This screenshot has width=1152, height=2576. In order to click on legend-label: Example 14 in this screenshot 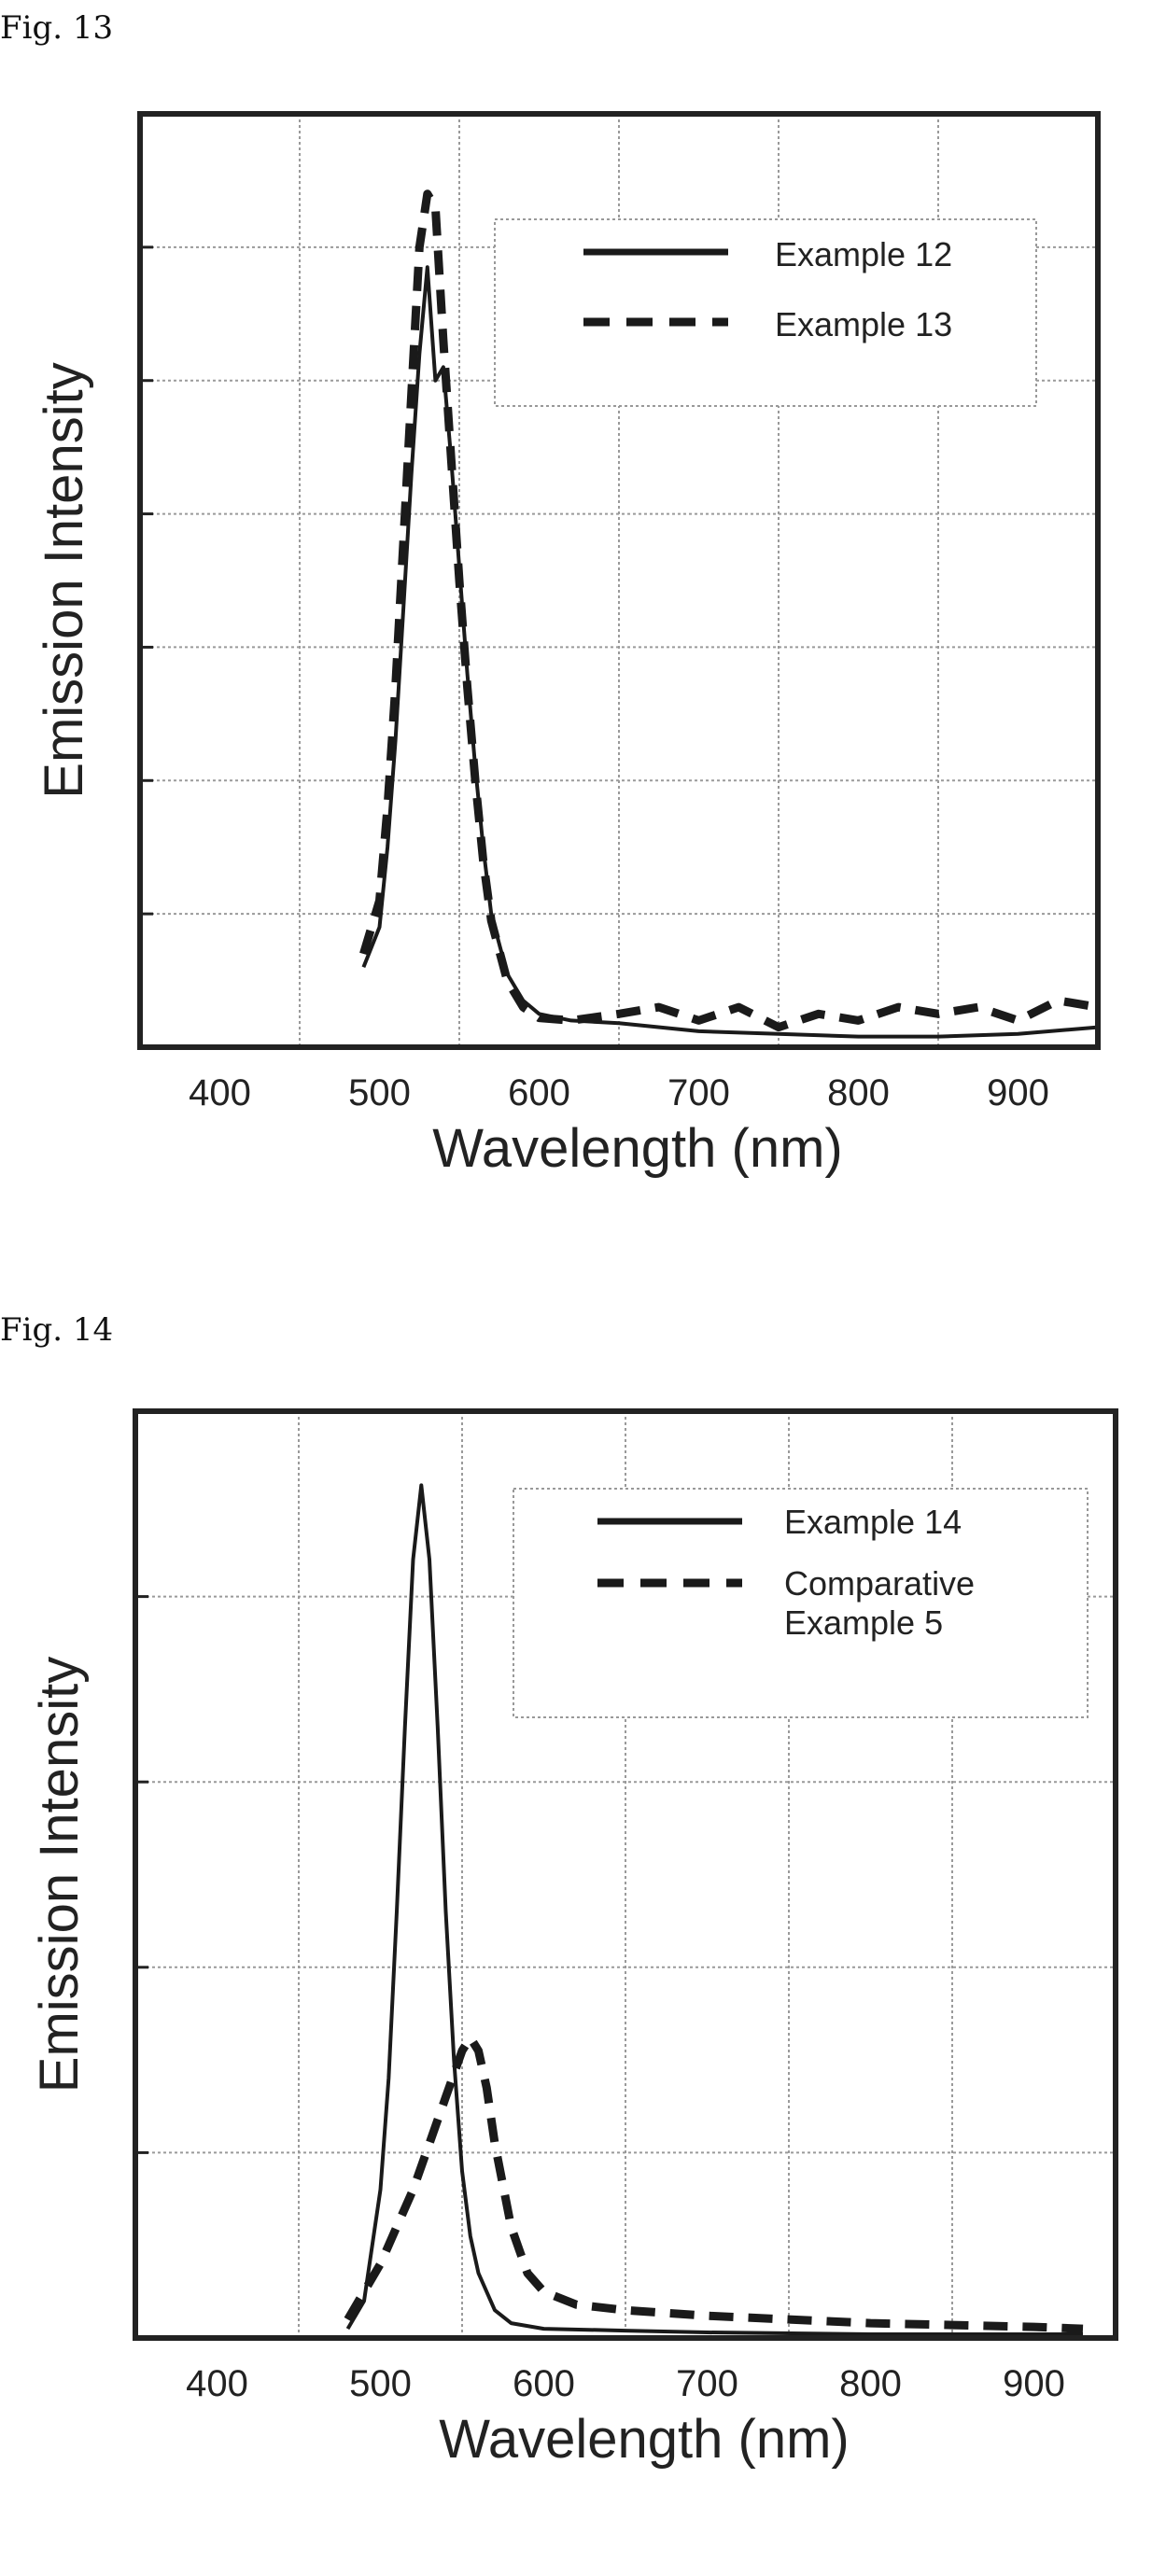, I will do `click(873, 1522)`.